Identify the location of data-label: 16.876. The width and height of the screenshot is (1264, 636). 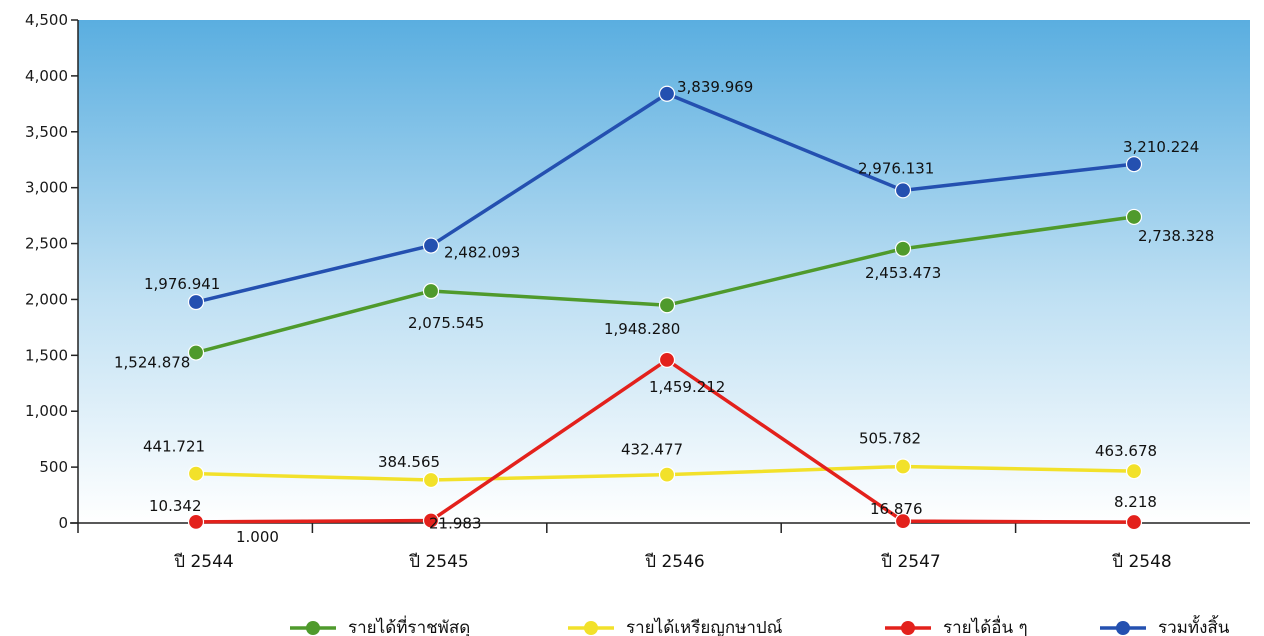
(896, 509).